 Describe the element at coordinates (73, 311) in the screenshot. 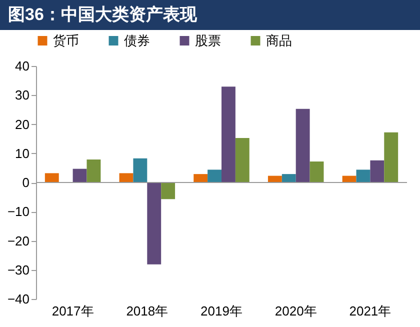

I see `x-tick-label: 2017年` at that location.